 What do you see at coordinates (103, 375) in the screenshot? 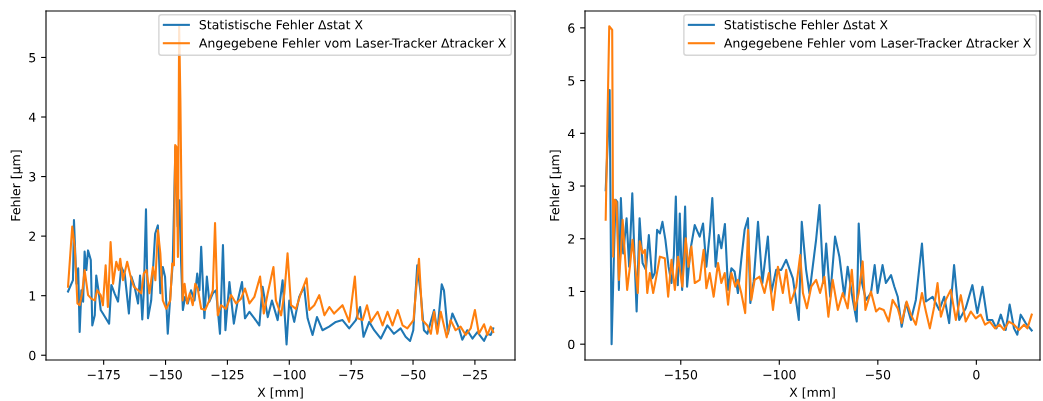
I see `x-tick-label: −175` at bounding box center [103, 375].